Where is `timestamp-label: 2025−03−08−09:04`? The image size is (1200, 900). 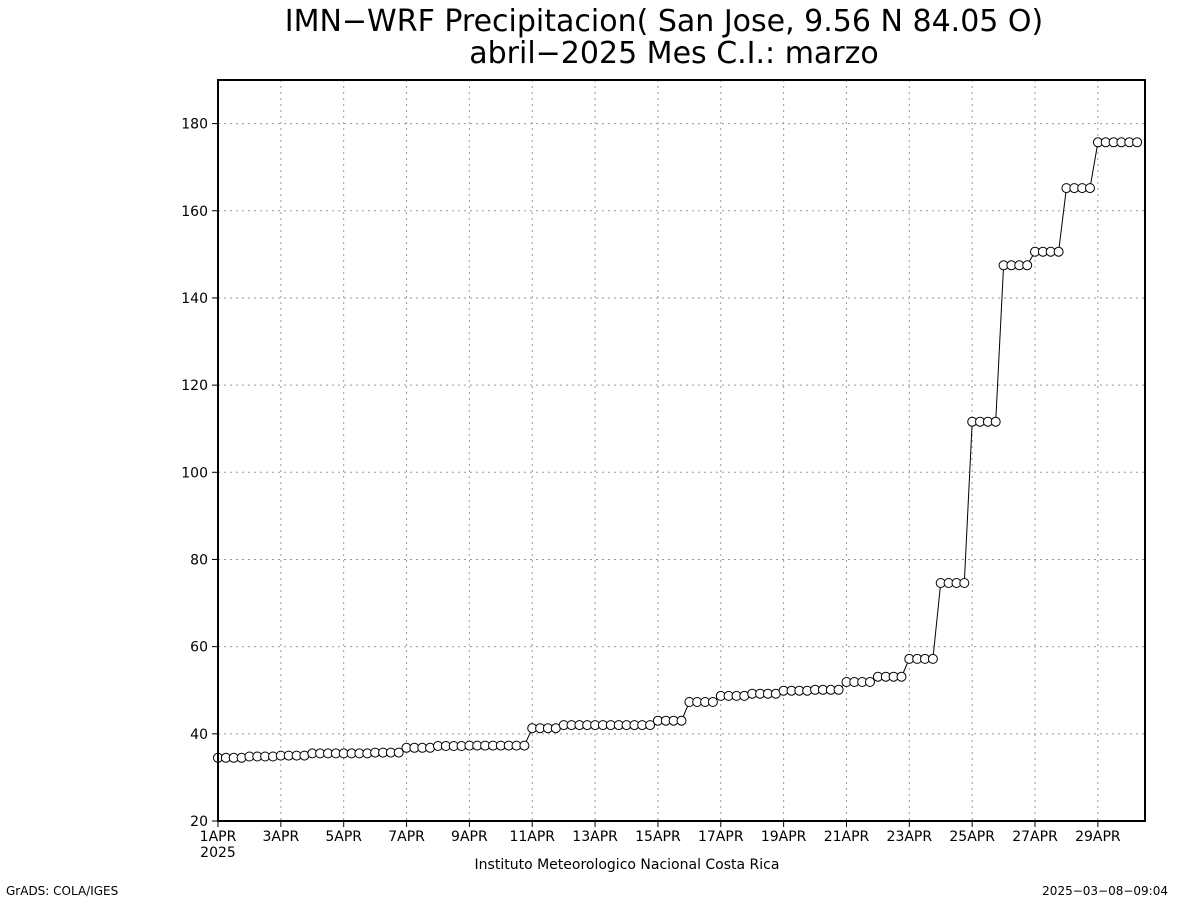
timestamp-label: 2025−03−08−09:04 is located at coordinates (1105, 891).